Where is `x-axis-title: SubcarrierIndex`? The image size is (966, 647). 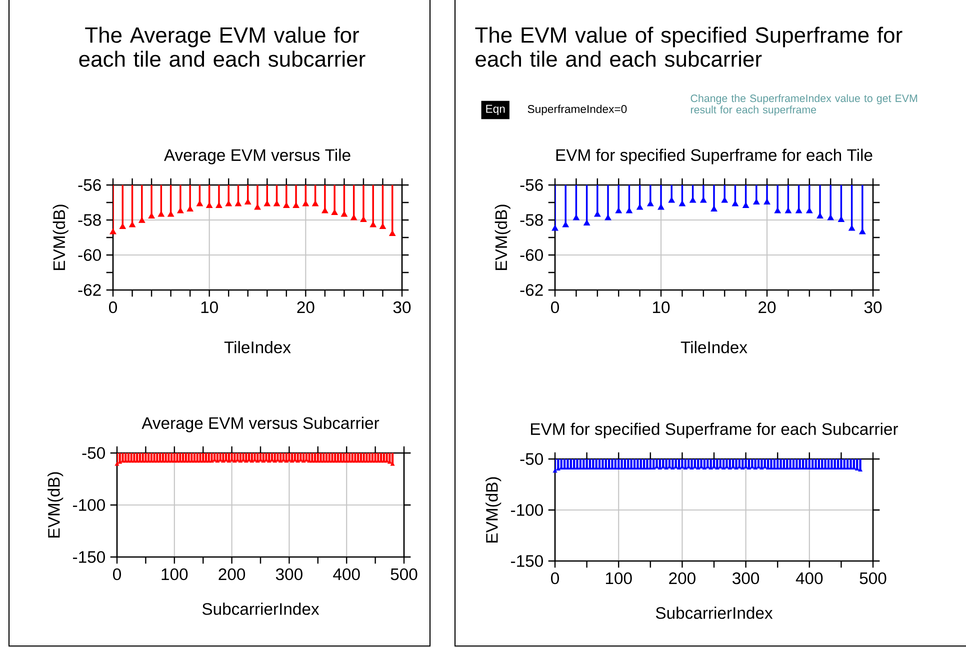
x-axis-title: SubcarrierIndex is located at coordinates (261, 608).